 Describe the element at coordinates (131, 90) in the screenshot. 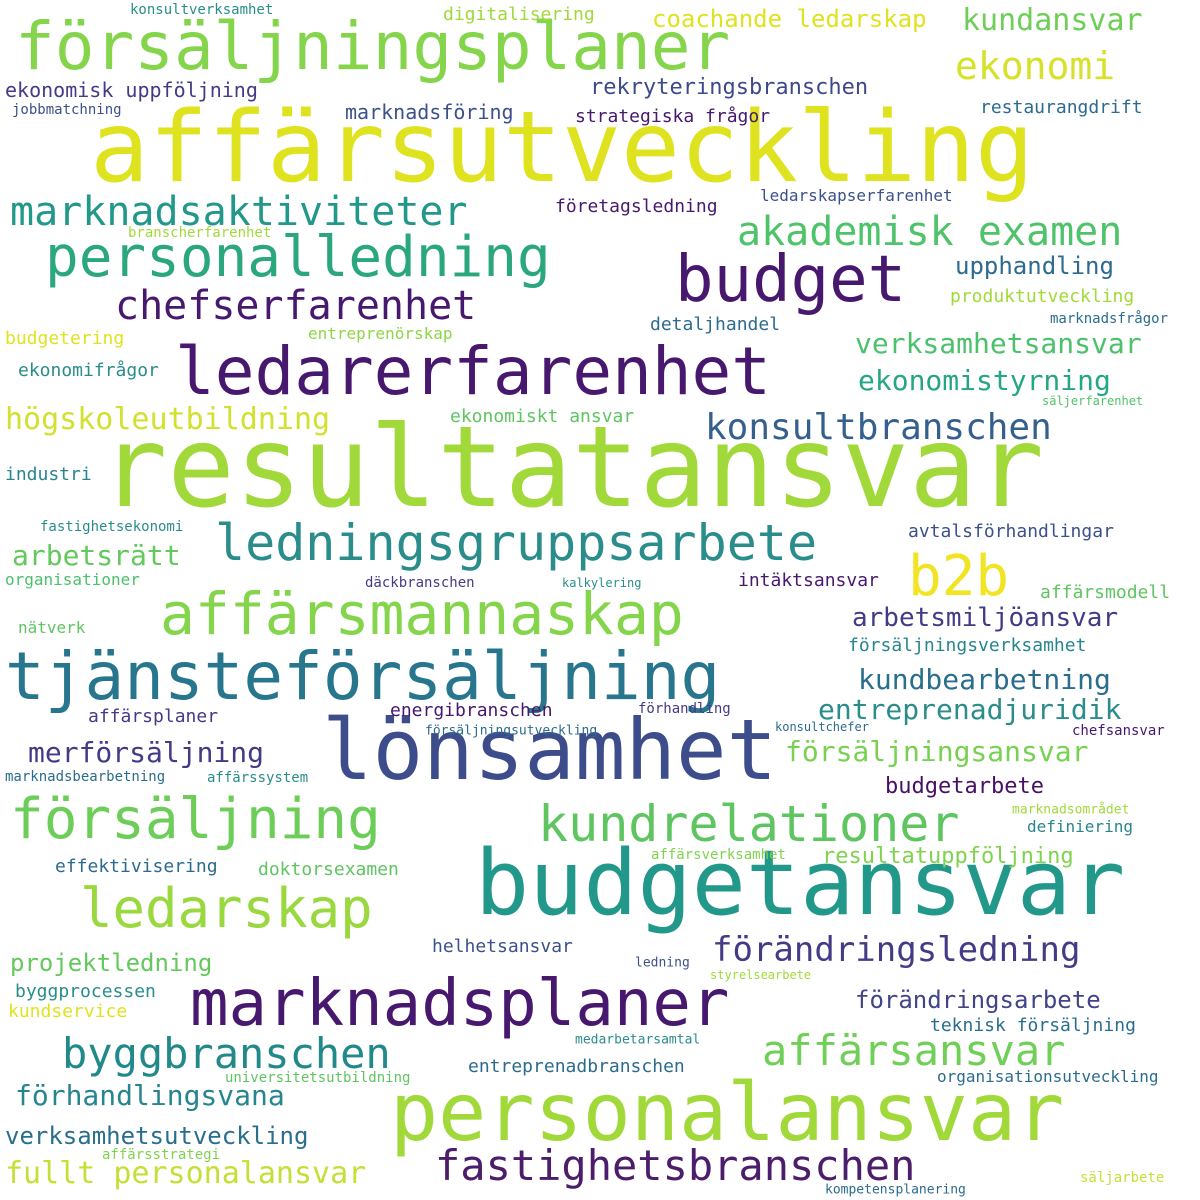

I see `cloud-word: ekonomisk uppföljning` at that location.